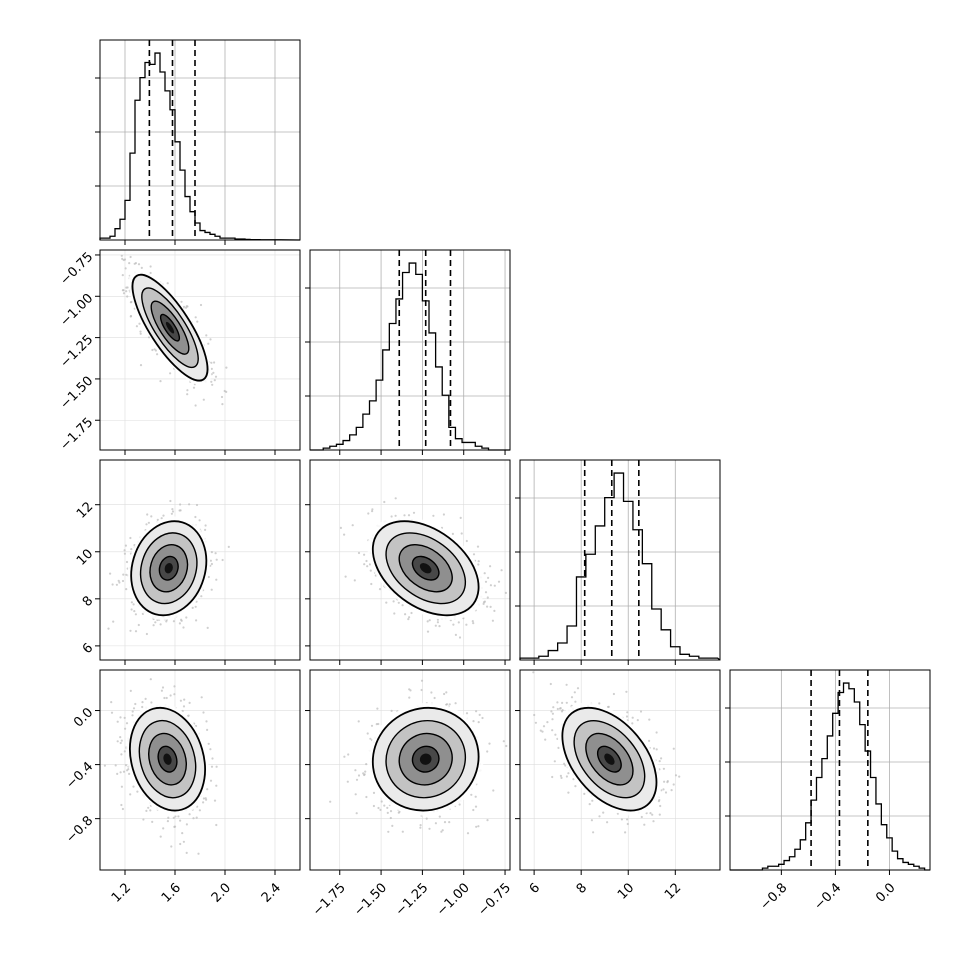 This screenshot has width=970, height=970. I want to click on y-tick-label: 12, so click(85, 510).